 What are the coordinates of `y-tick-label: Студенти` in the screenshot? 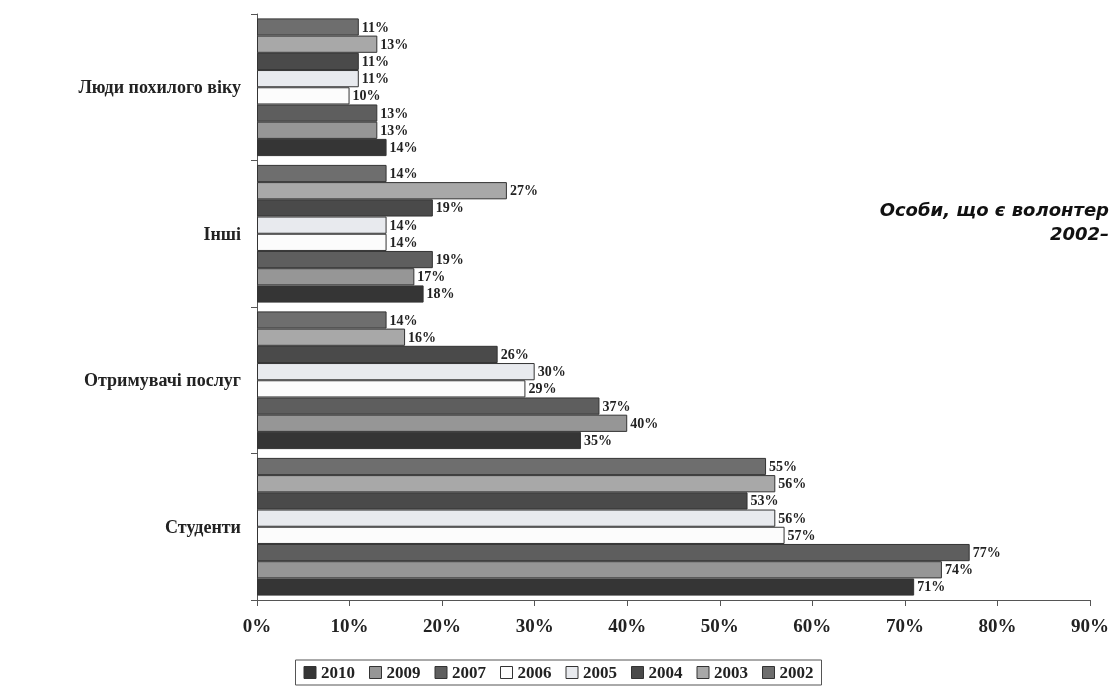 It's located at (203, 526).